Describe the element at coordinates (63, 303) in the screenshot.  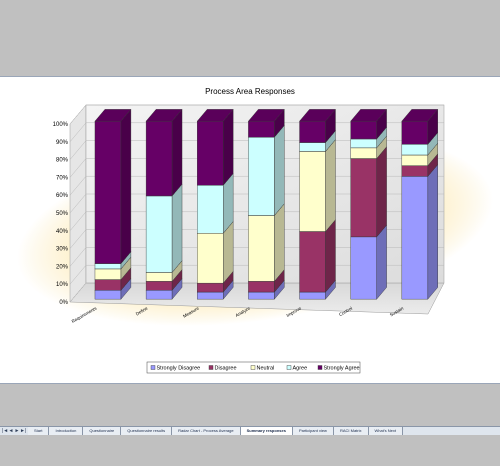
I see `y-tick-label: 0%` at that location.